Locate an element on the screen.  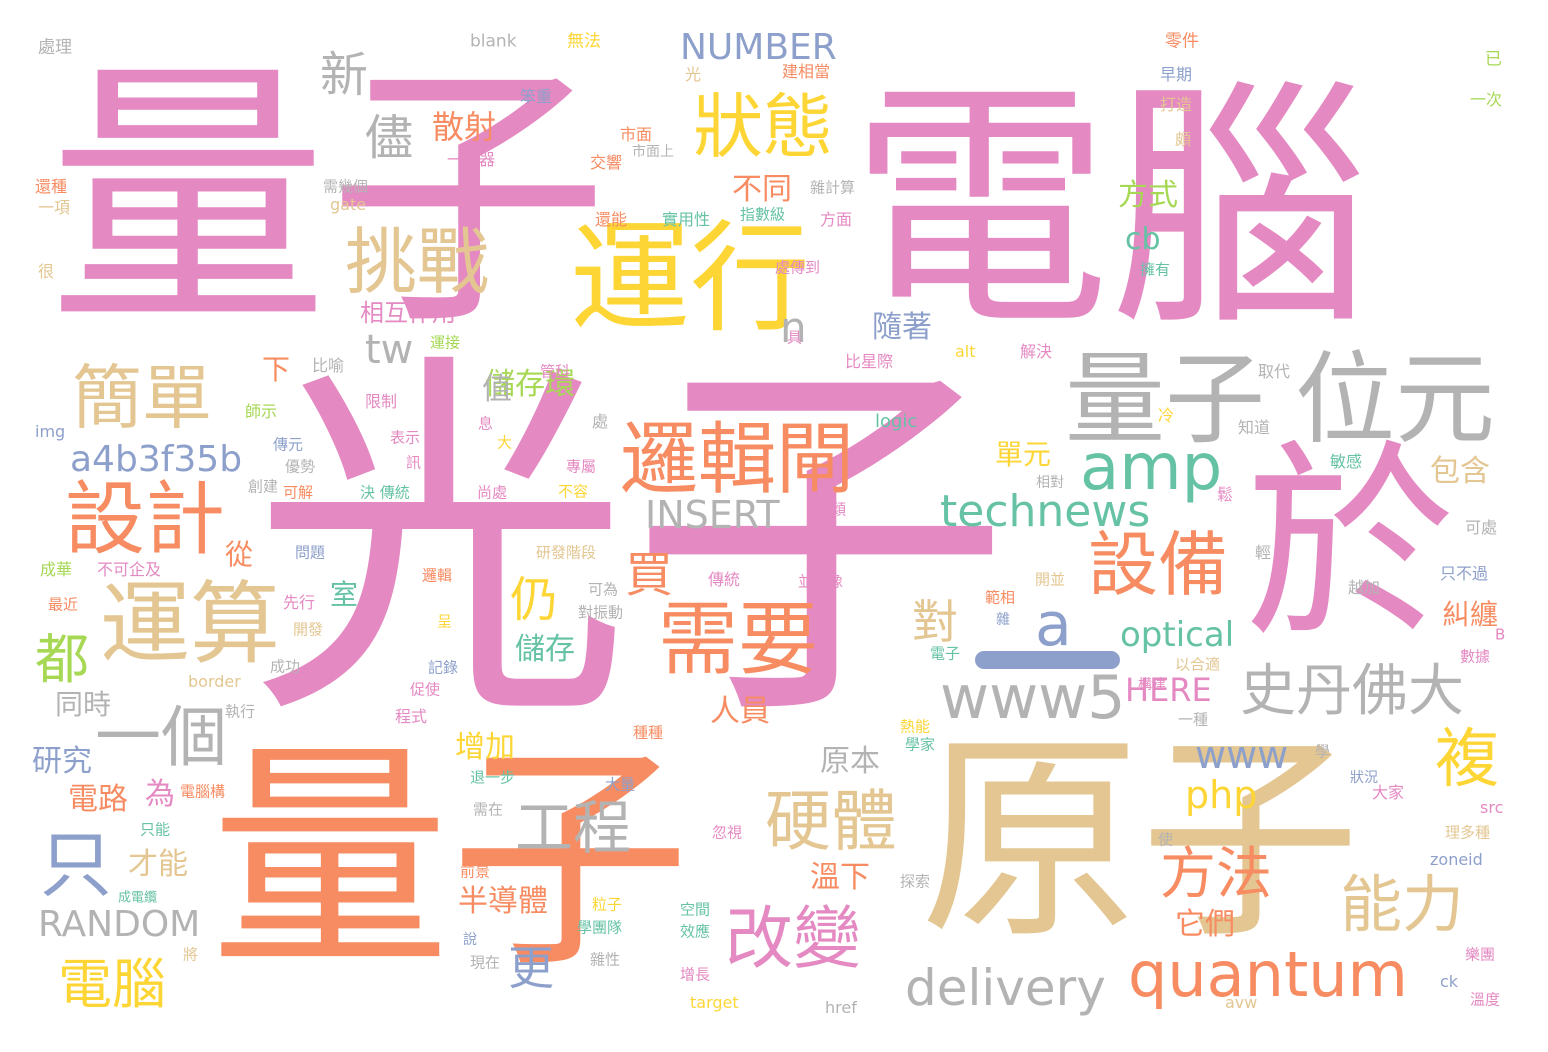
word-cloud-word: target is located at coordinates (714, 1002).